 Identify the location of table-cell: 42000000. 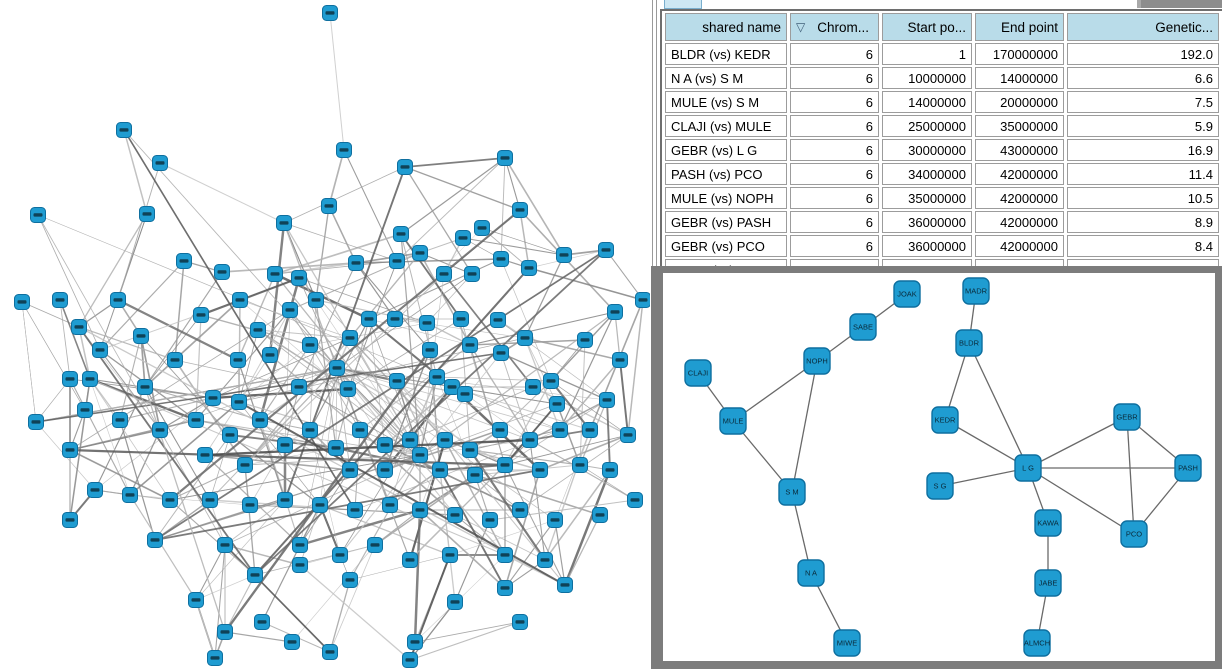
(1019, 198).